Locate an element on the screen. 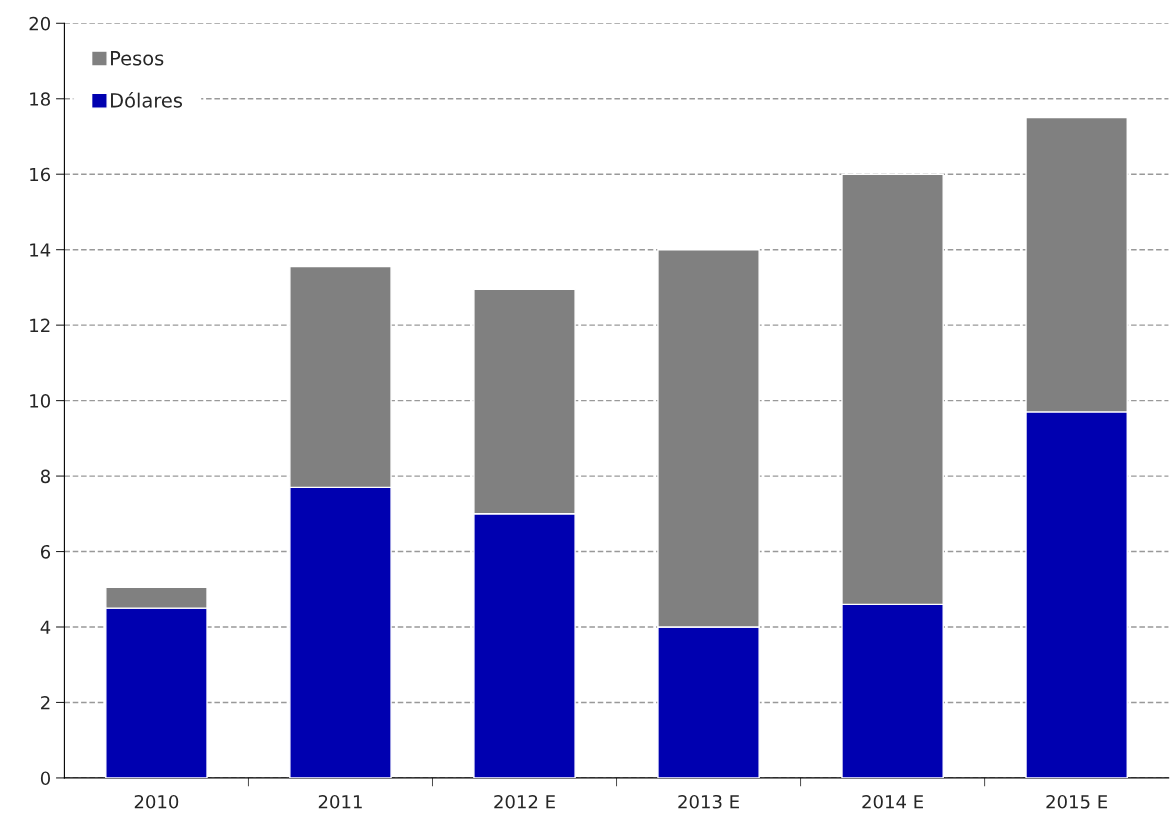 This screenshot has width=1171, height=832. x-tick-label: 2013 E is located at coordinates (708, 801).